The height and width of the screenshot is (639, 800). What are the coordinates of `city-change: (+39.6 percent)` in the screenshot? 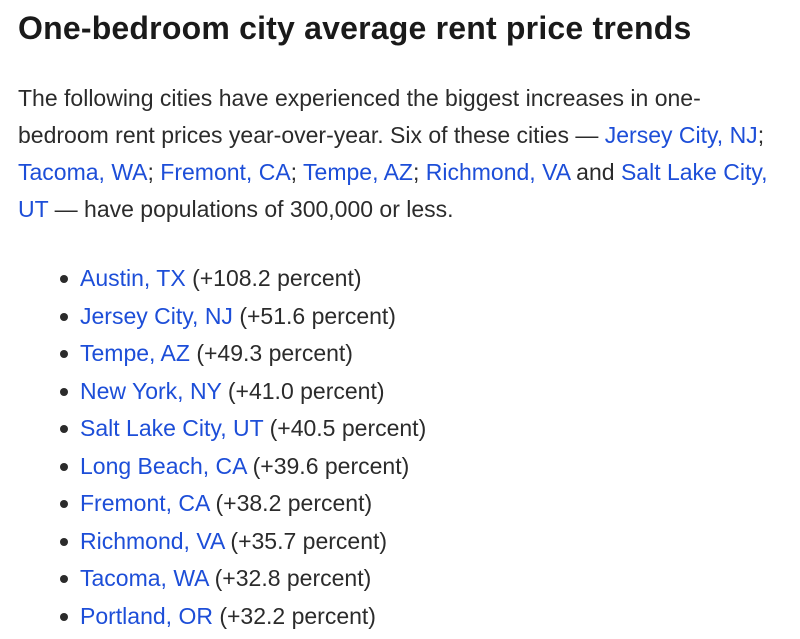 It's located at (331, 465).